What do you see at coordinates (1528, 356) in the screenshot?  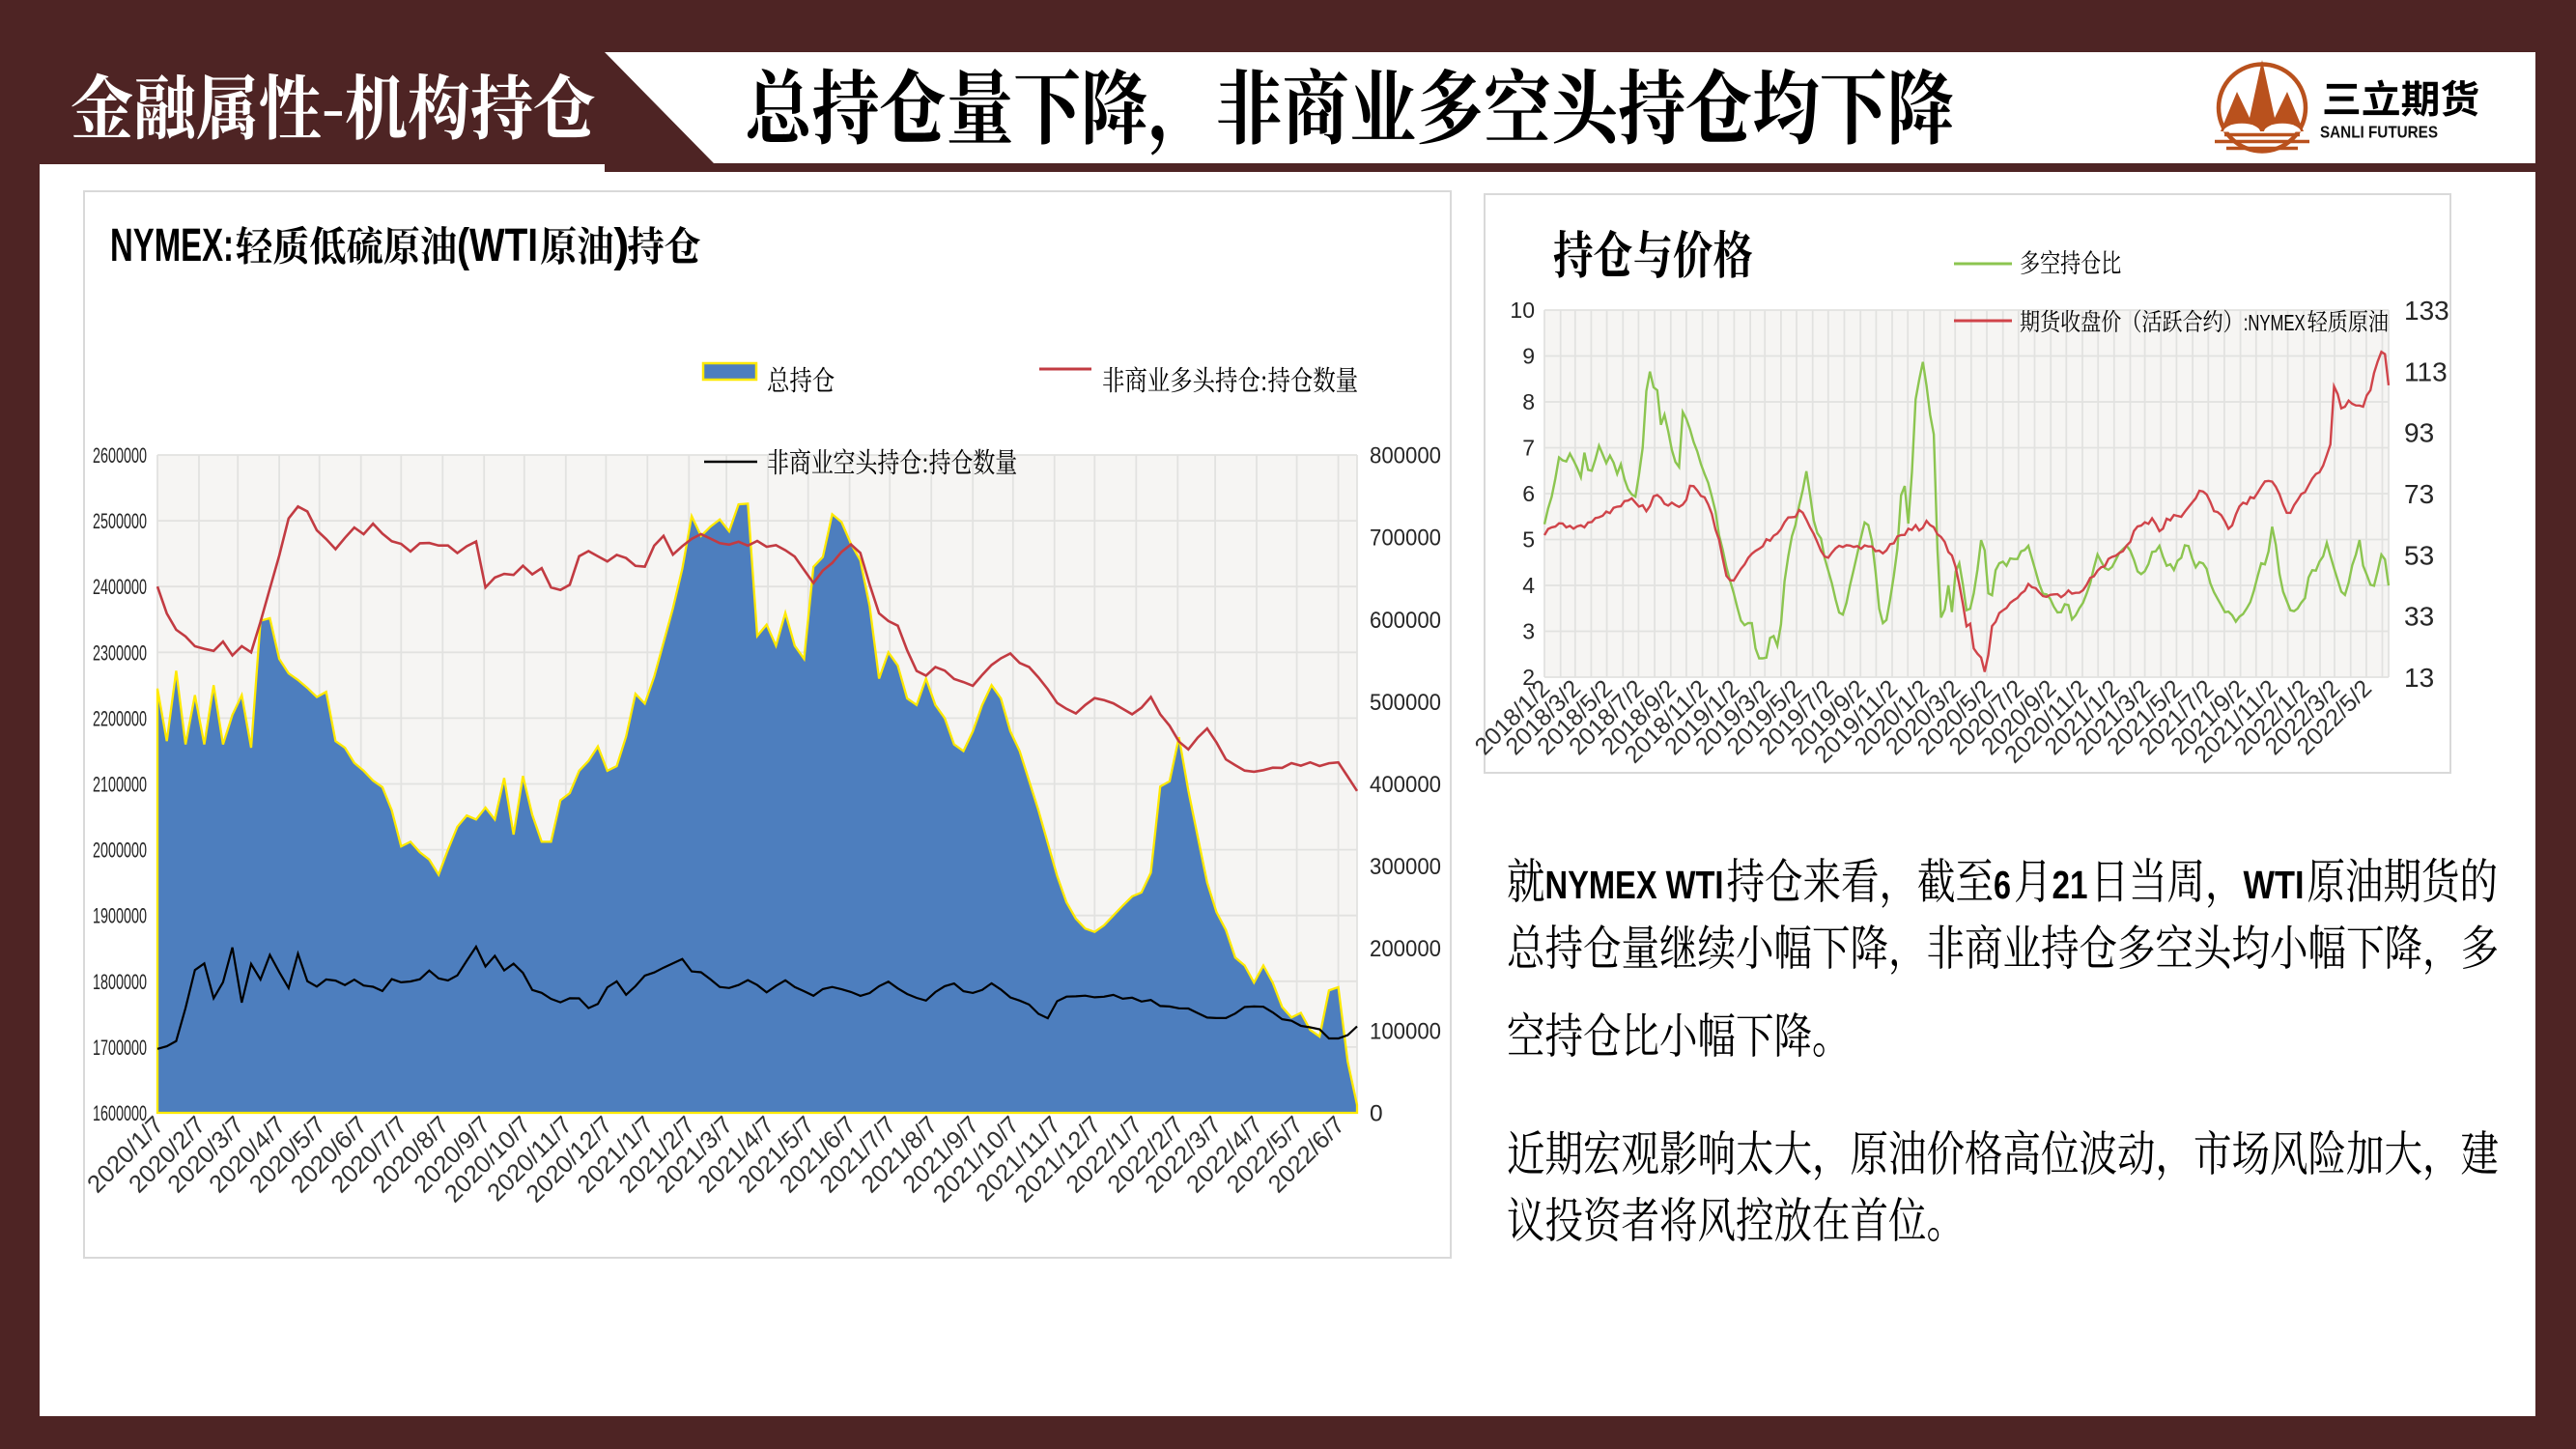 I see `svg-text: 9` at bounding box center [1528, 356].